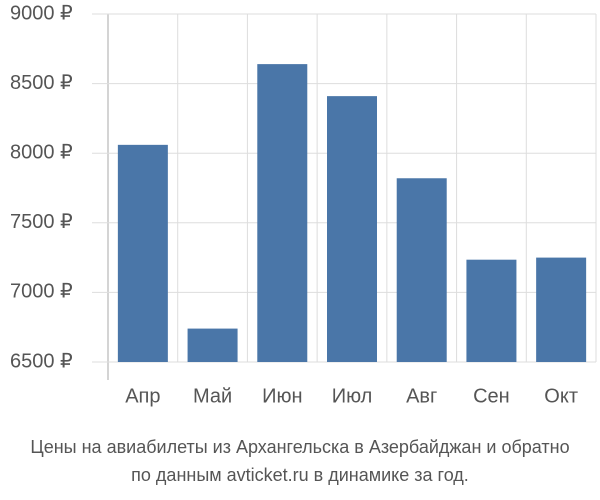  Describe the element at coordinates (41, 13) in the screenshot. I see `y-tick-label: 9000 ₽` at that location.